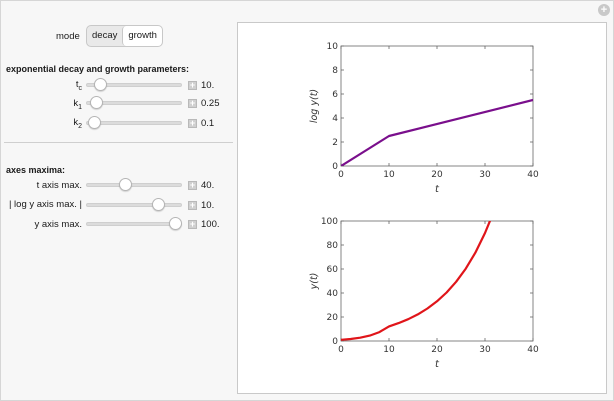 The height and width of the screenshot is (401, 614). What do you see at coordinates (335, 95) in the screenshot?
I see `y-tick-label: 6` at bounding box center [335, 95].